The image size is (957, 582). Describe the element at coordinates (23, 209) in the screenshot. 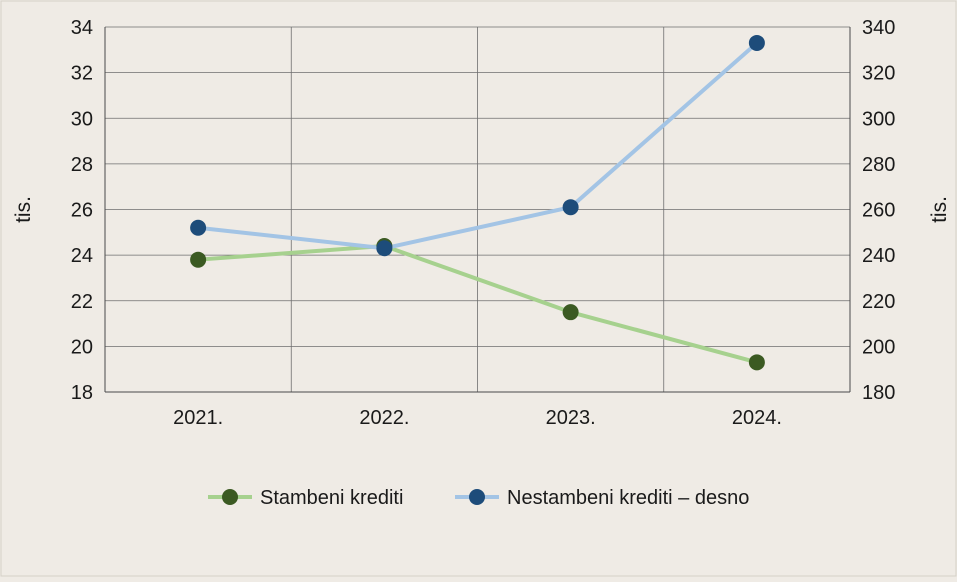

I see `y-left-axis-label: tis.` at that location.